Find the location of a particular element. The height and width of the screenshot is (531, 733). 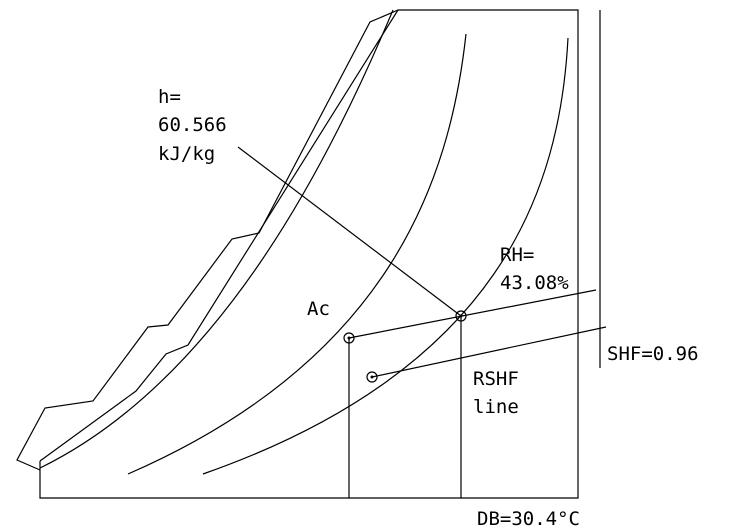

ac-label: Ac is located at coordinates (318, 309).